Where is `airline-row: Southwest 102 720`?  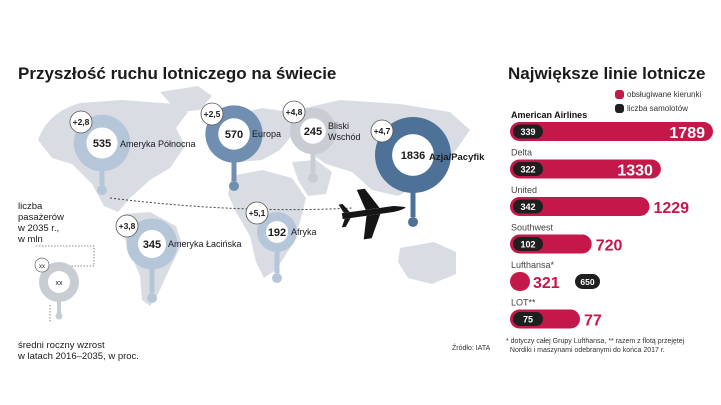 airline-row: Southwest 102 720 is located at coordinates (566, 239).